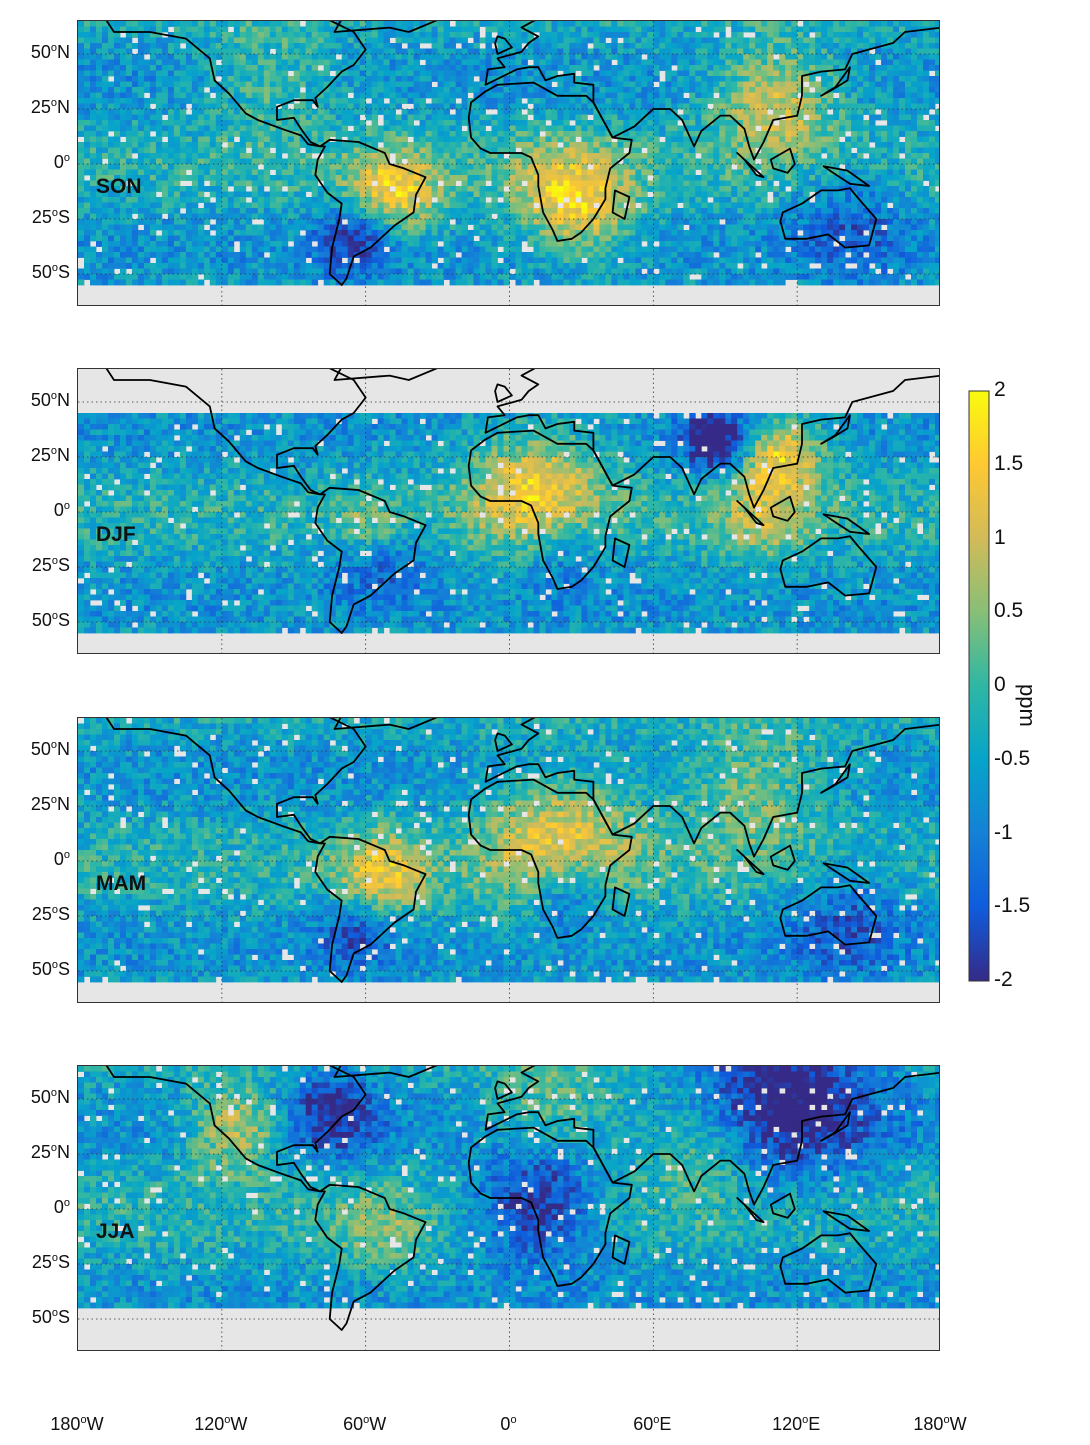 This screenshot has height=1445, width=1090. I want to click on colorbar-tick-label: 0.5, so click(1008, 611).